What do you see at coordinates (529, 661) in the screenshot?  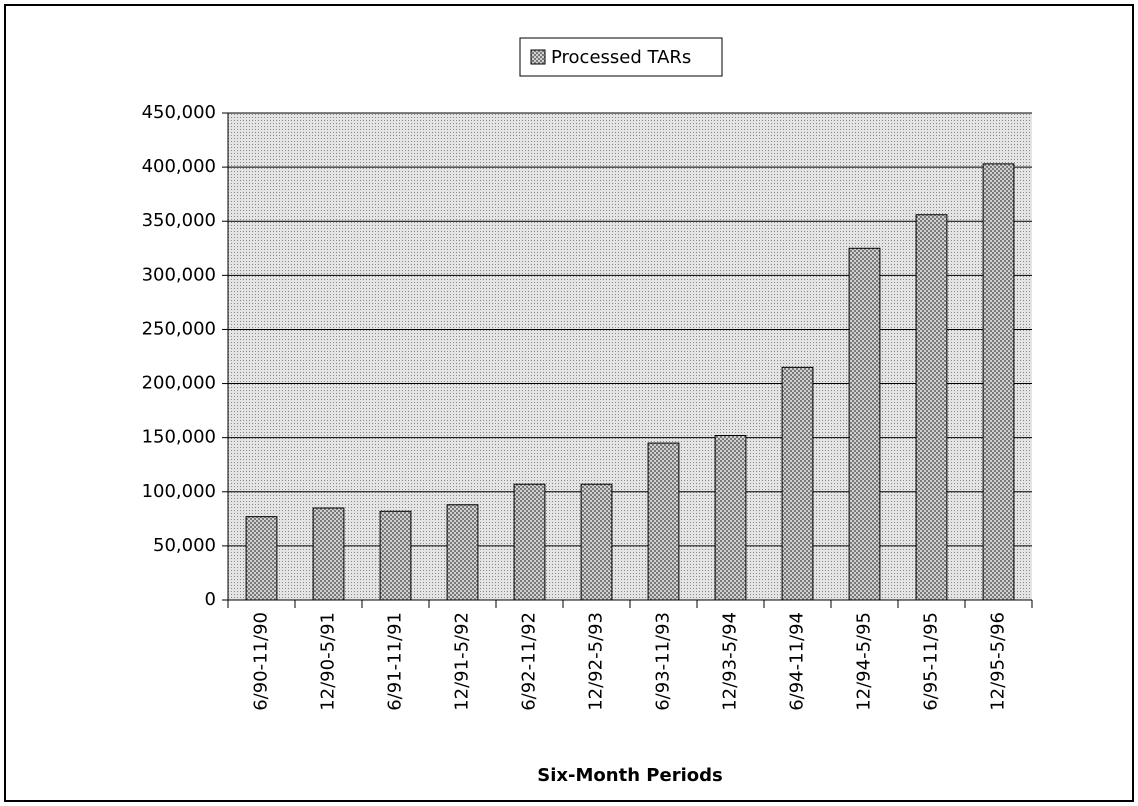 I see `x-tick-label: 6/92-11/92` at bounding box center [529, 661].